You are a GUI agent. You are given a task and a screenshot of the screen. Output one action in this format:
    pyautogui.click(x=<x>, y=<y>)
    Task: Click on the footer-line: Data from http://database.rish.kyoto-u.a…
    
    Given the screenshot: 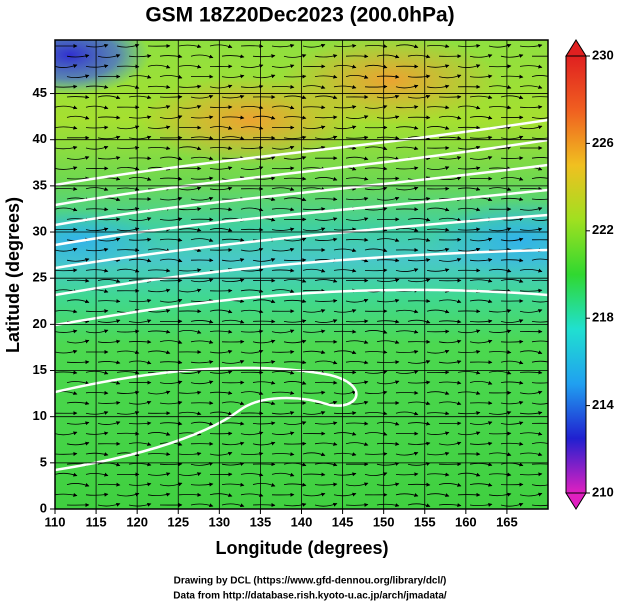 What is the action you would take?
    pyautogui.click(x=310, y=596)
    